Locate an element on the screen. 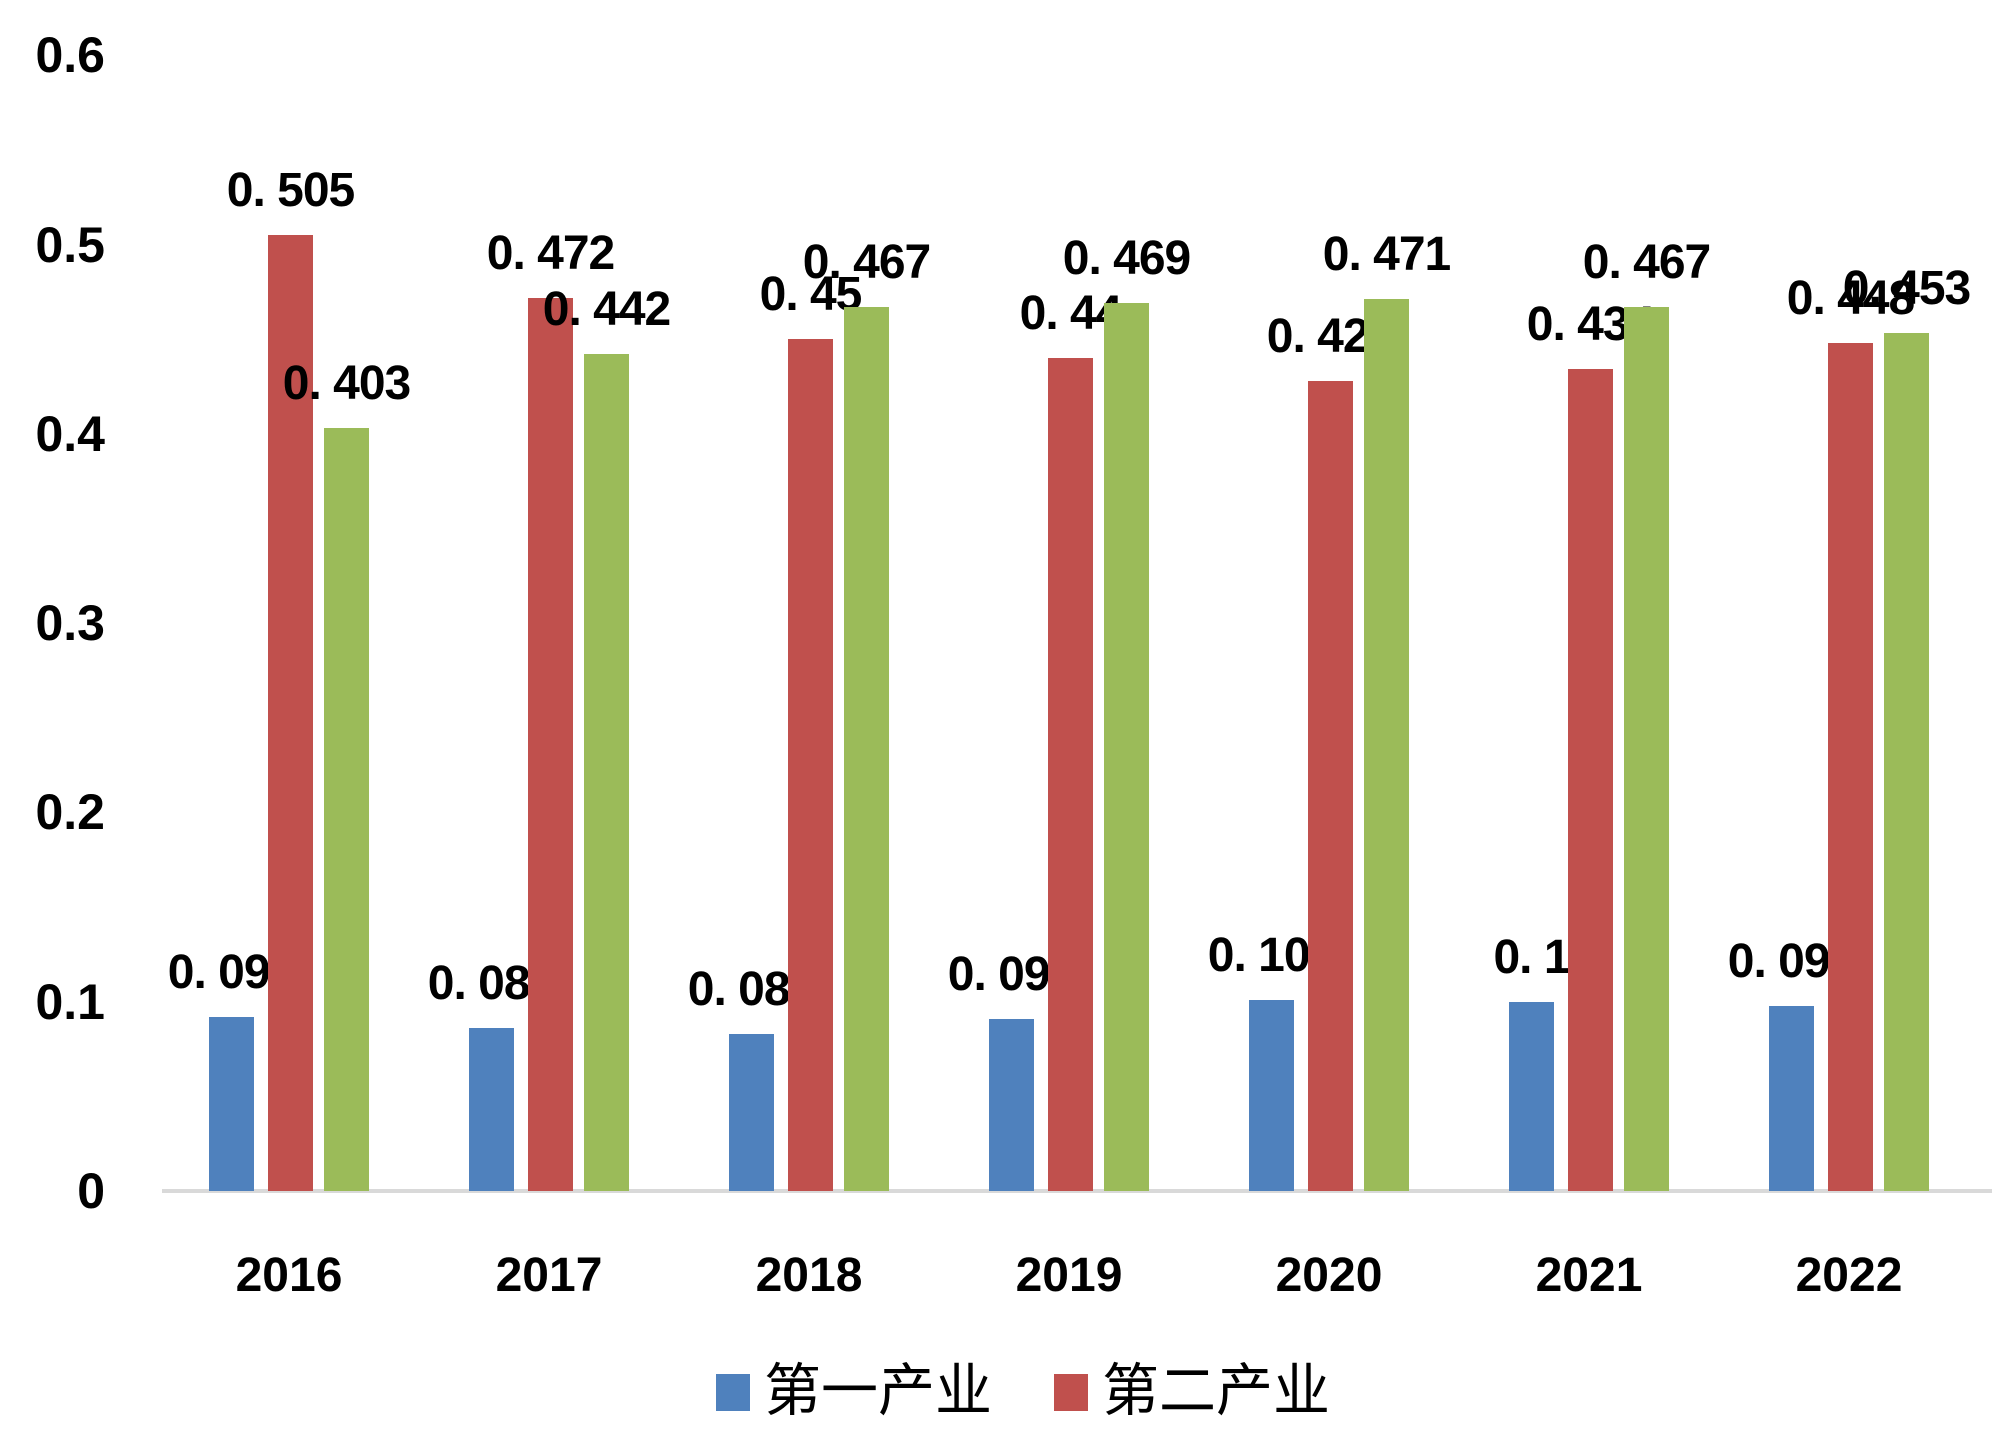 The width and height of the screenshot is (2000, 1456). legend-label: 第一产业 is located at coordinates (878, 1391).